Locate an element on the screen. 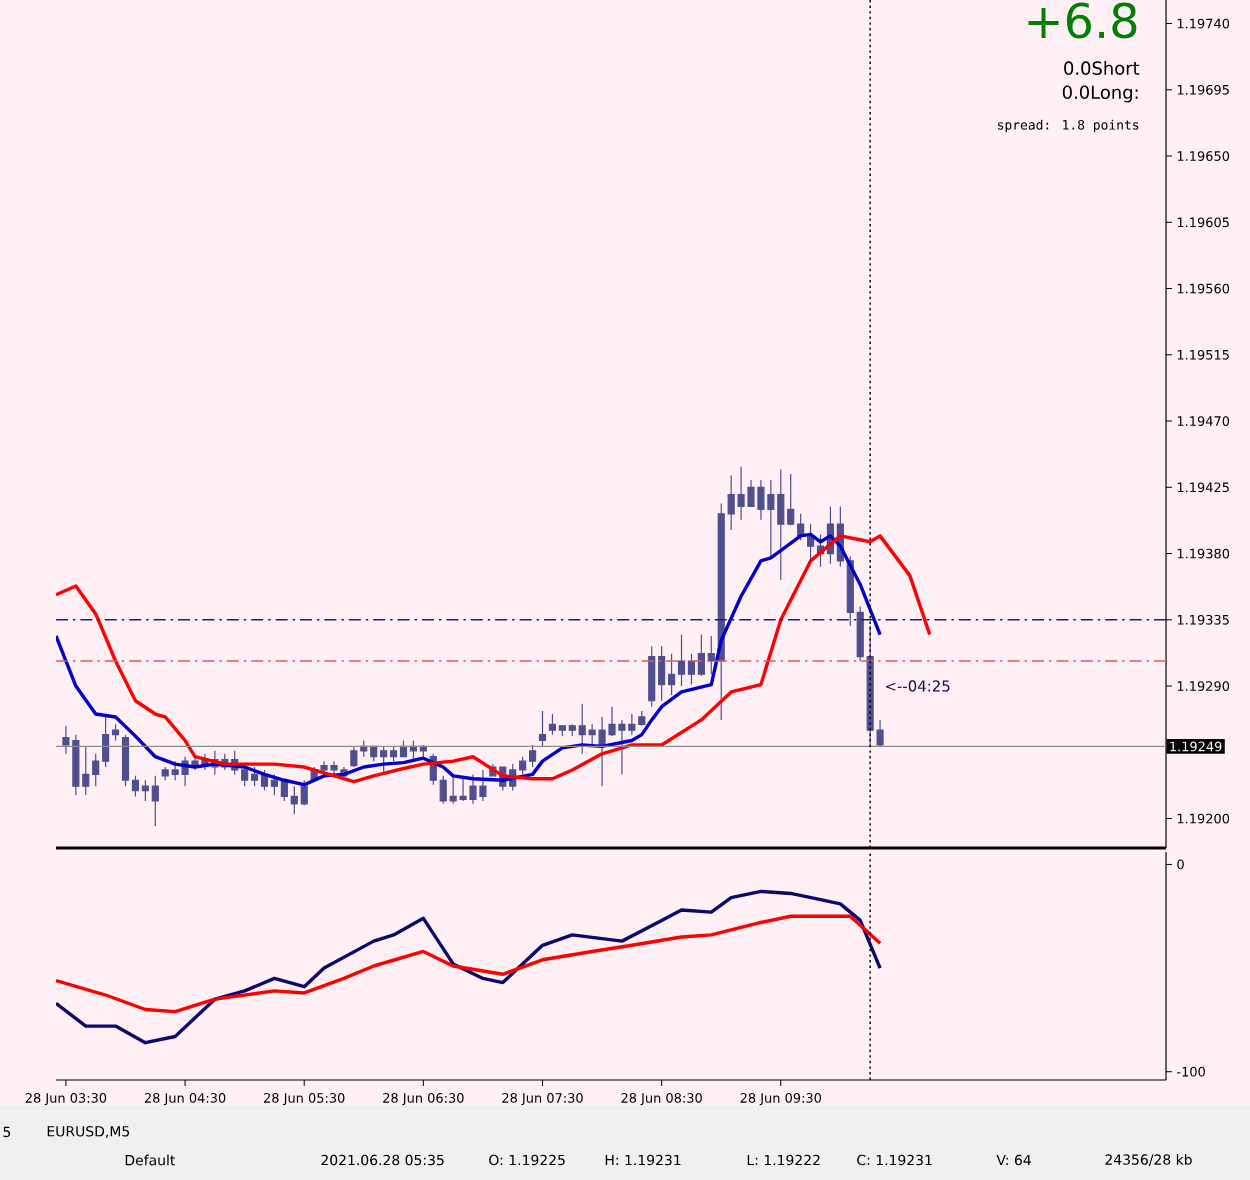 The height and width of the screenshot is (1180, 1250). annotation: 0.0Long: is located at coordinates (1100, 94).